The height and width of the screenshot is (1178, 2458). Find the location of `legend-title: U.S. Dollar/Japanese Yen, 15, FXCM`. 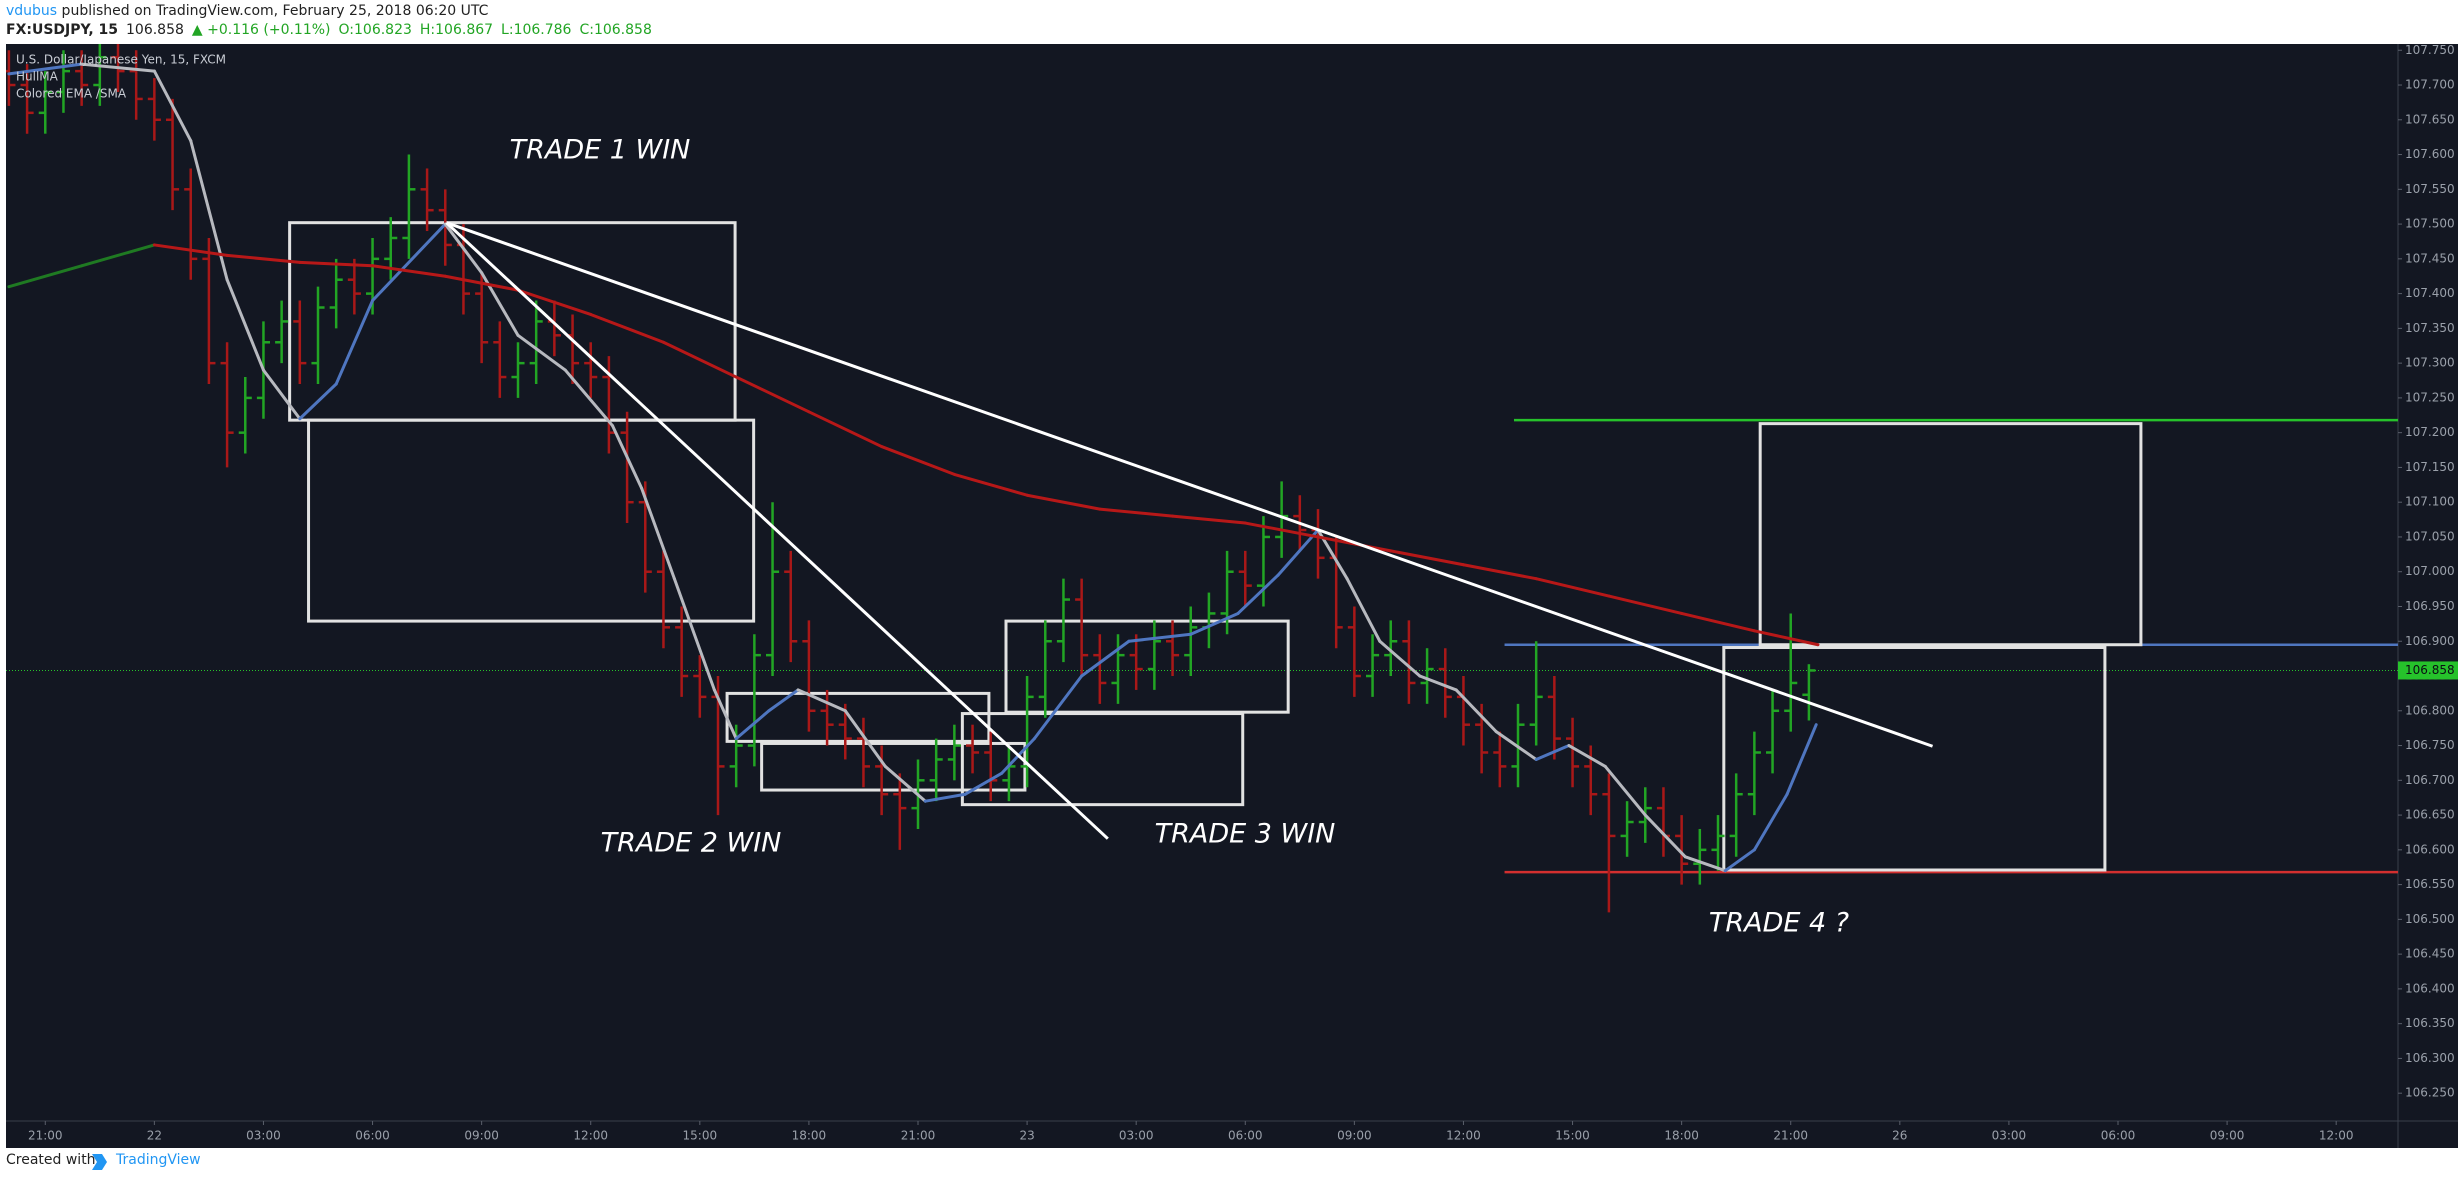

legend-title: U.S. Dollar/Japanese Yen, 15, FXCM is located at coordinates (121, 60).